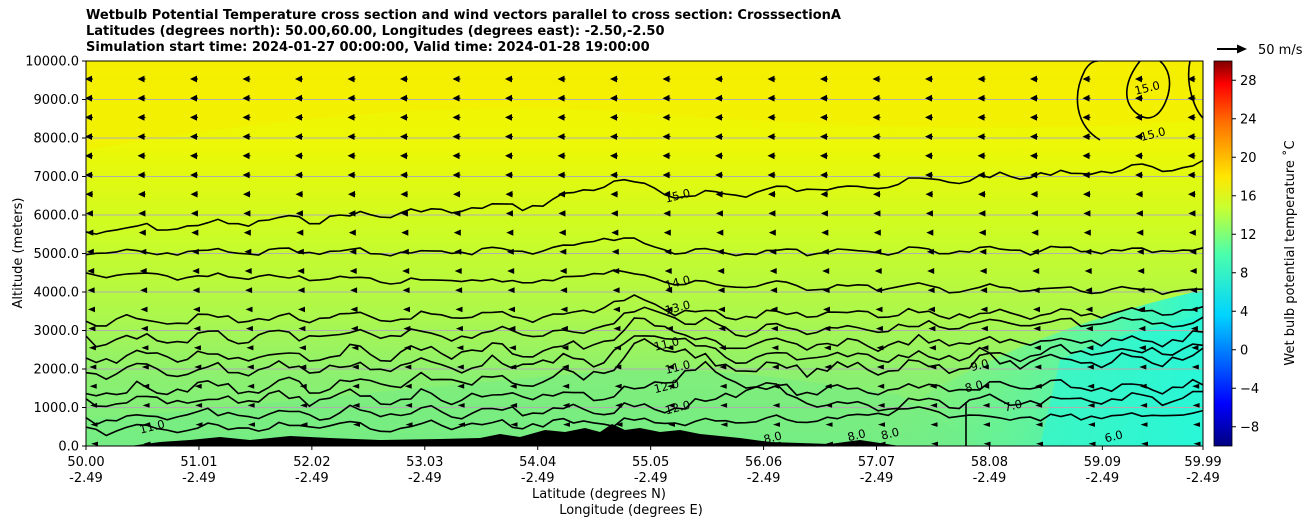 The height and width of the screenshot is (526, 1311). What do you see at coordinates (599, 494) in the screenshot?
I see `x-axis-label-line-1: Latitude (degrees N)` at bounding box center [599, 494].